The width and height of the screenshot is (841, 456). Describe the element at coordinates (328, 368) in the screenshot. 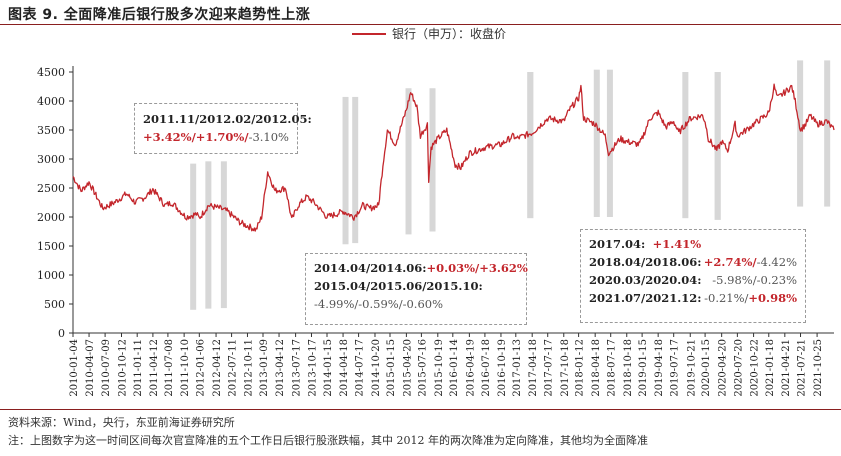

I see `x-tick-label-2014-01-15: 2014-01-15` at that location.